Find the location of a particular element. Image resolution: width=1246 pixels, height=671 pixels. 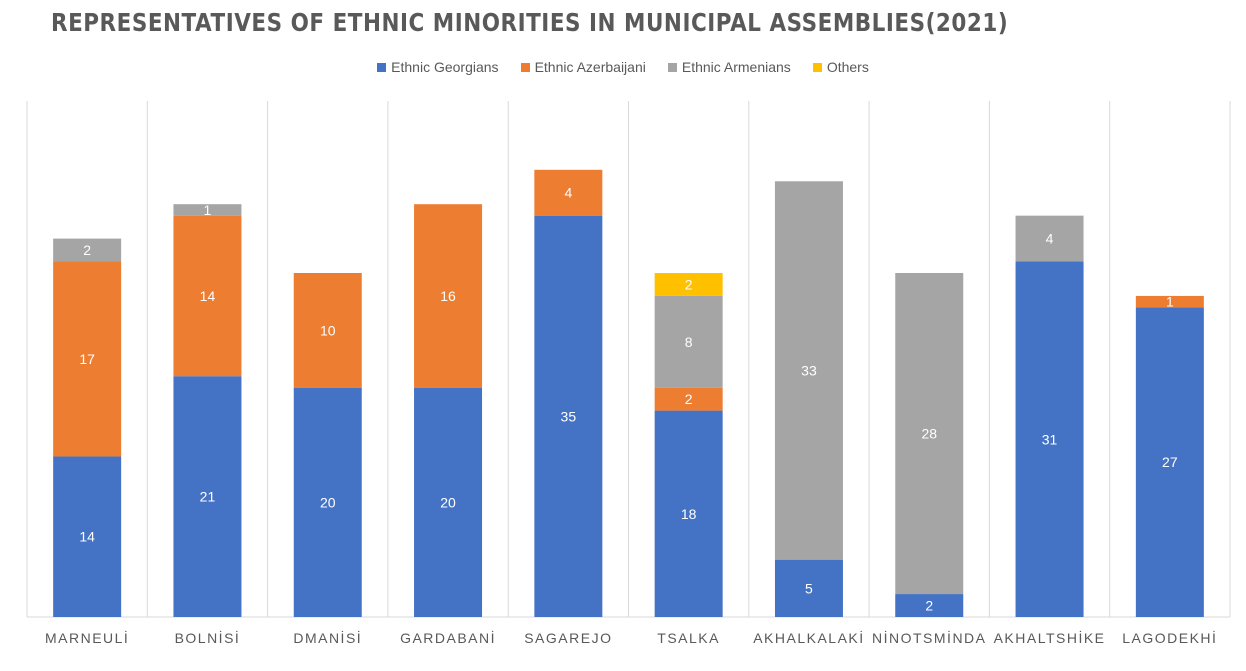

data-label: 17 is located at coordinates (87, 359).